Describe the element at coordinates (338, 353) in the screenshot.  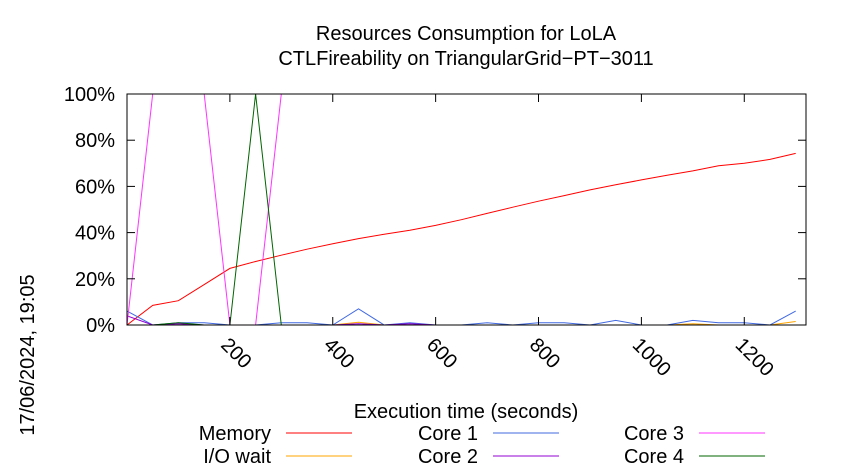
I see `x-tick-label: 400` at that location.